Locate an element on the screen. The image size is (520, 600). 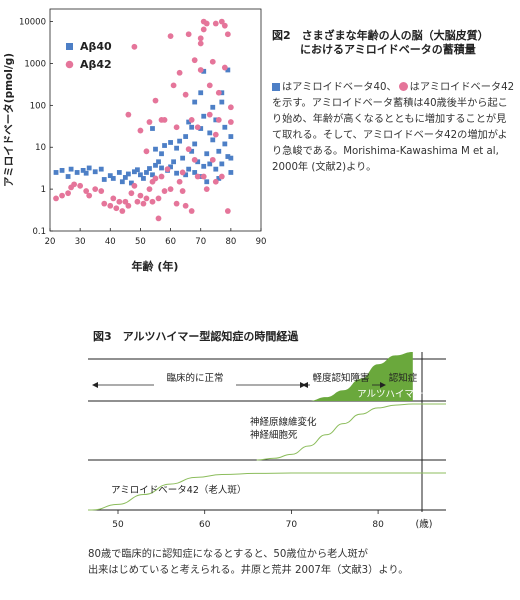
label-ad: アルツハイマー病 is located at coordinates (395, 394).